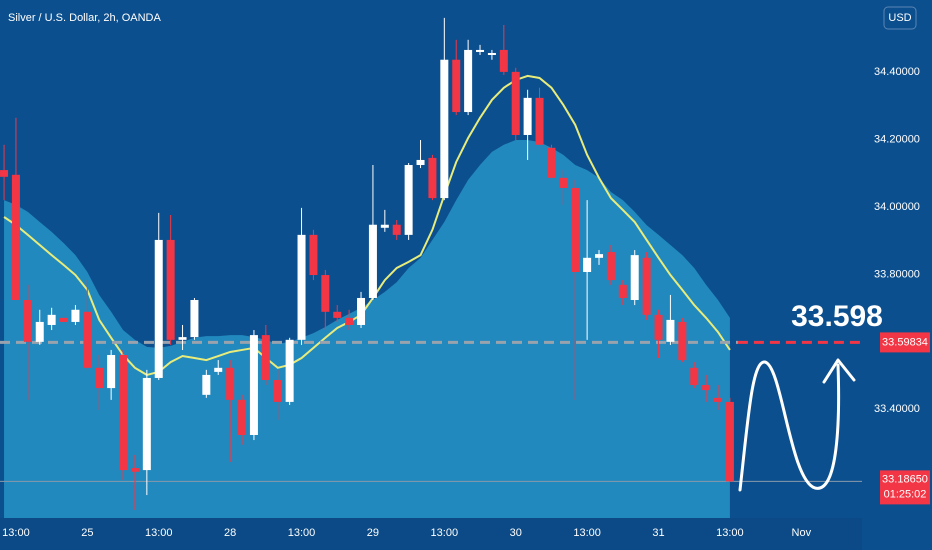  Describe the element at coordinates (897, 139) in the screenshot. I see `y-tick-label: 34.20000` at that location.